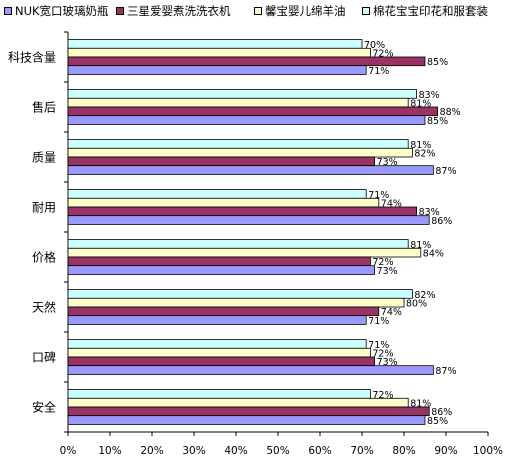 The height and width of the screenshot is (467, 508). I want to click on category-label: 口碑, so click(44, 357).